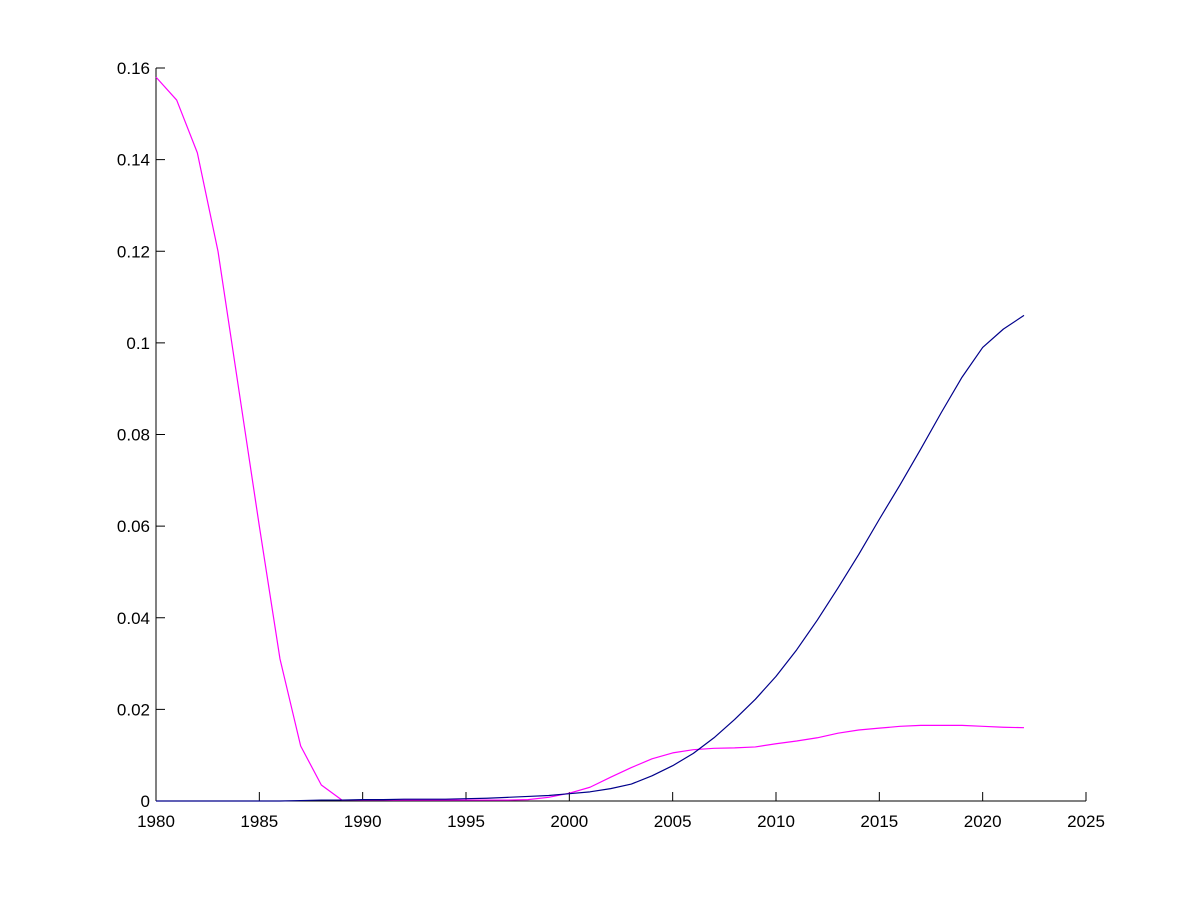  Describe the element at coordinates (569, 821) in the screenshot. I see `x-tick-label: 2000` at that location.